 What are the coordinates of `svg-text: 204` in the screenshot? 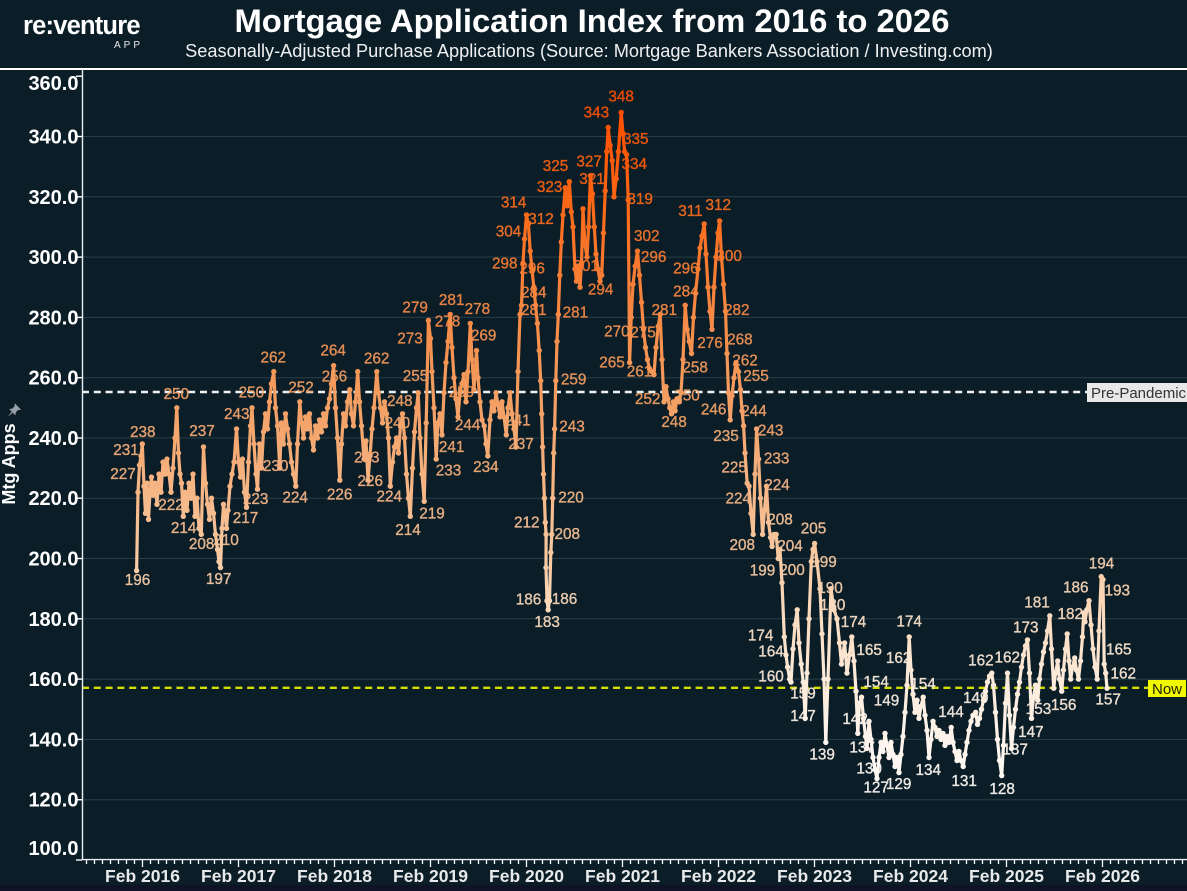 It's located at (790, 546).